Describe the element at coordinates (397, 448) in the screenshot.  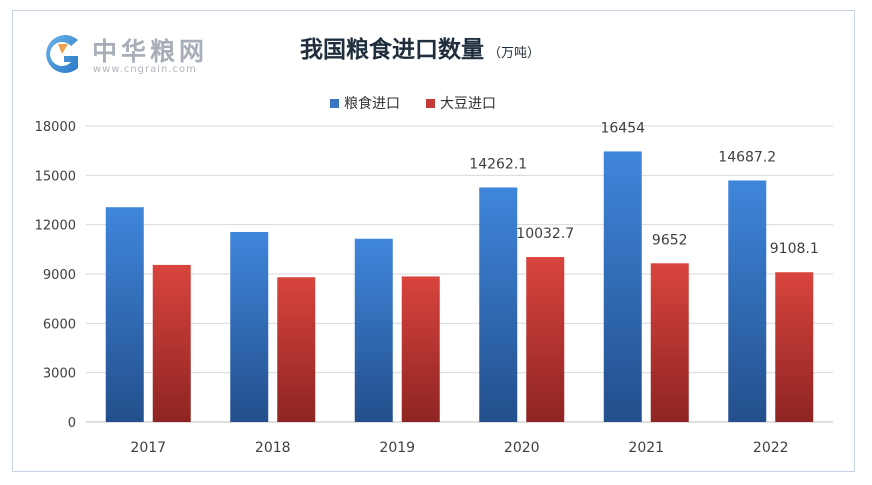
I see `x-tick-label: 2019` at that location.